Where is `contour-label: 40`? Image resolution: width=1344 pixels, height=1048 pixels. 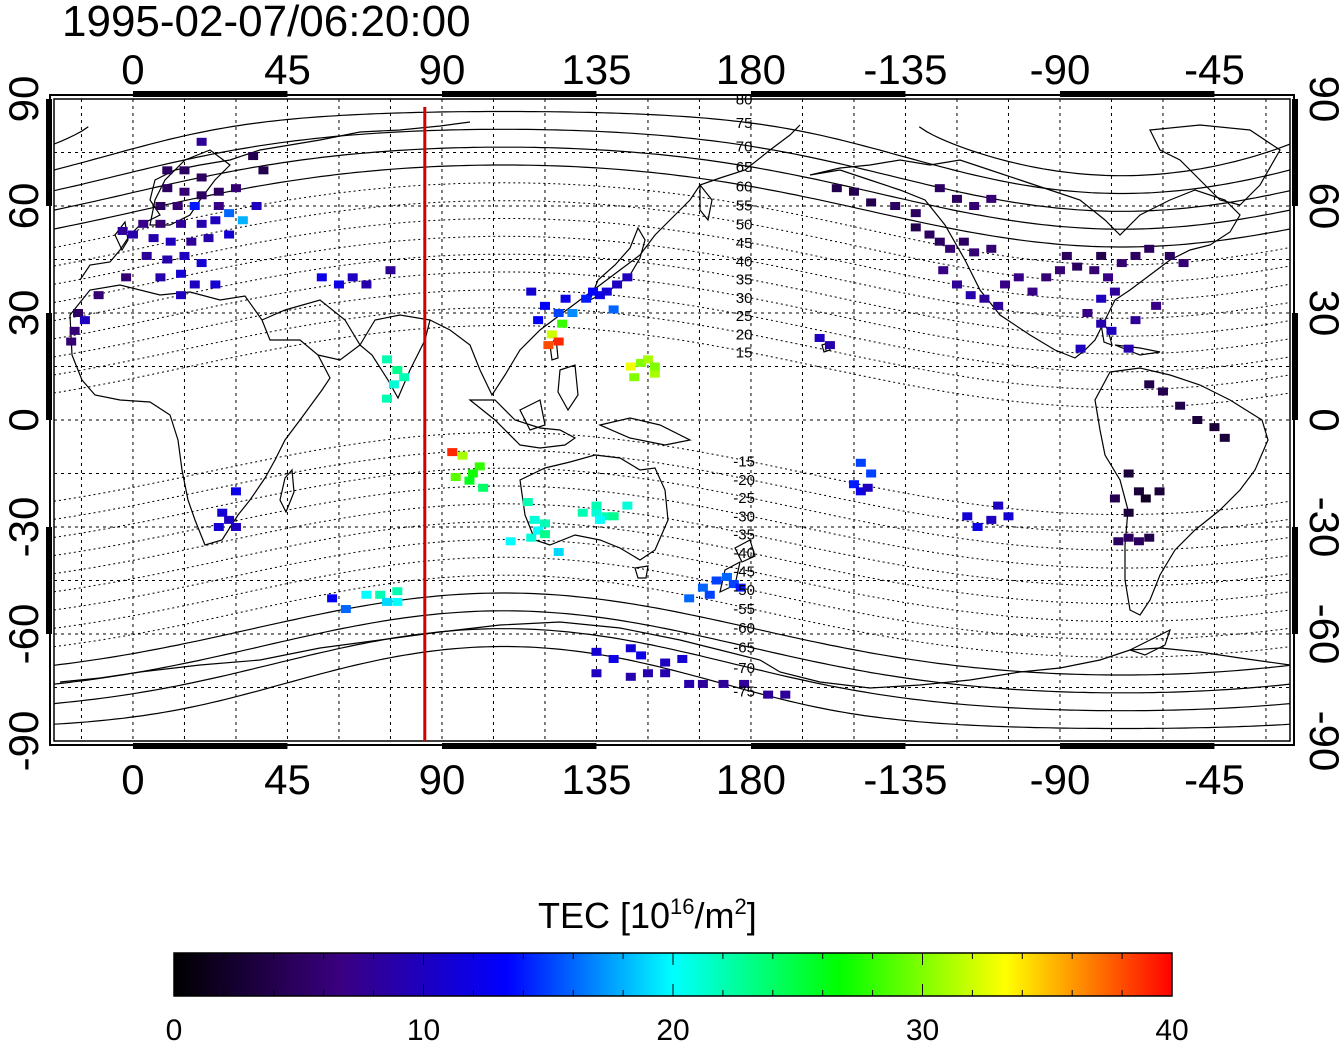 contour-label: 40 is located at coordinates (744, 261).